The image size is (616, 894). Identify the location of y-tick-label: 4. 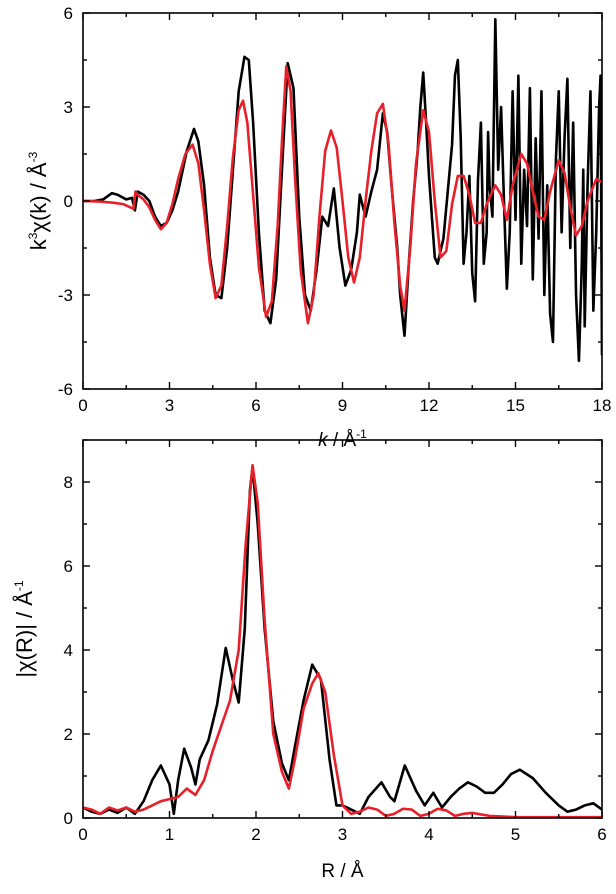
(68, 650).